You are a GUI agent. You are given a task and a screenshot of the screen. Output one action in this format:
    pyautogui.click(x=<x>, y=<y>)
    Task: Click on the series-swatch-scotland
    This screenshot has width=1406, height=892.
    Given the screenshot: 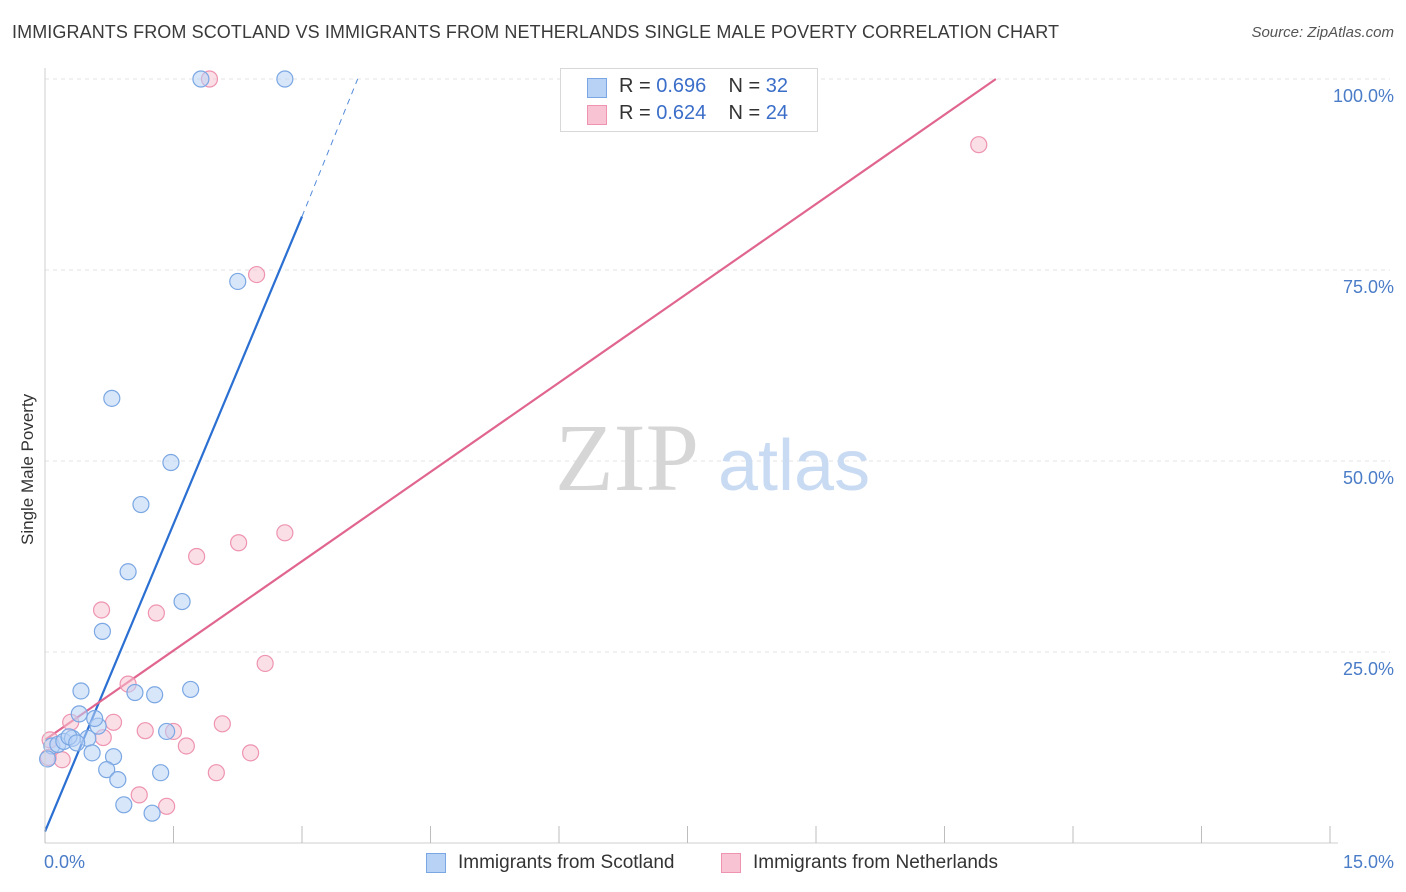 What is the action you would take?
    pyautogui.click(x=436, y=863)
    